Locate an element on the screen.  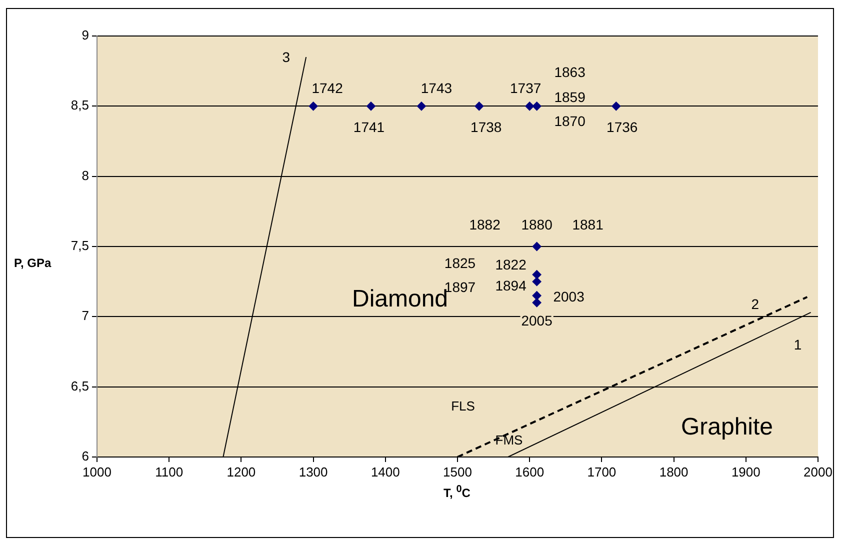
y-tick-label: 9 is located at coordinates (85, 35).